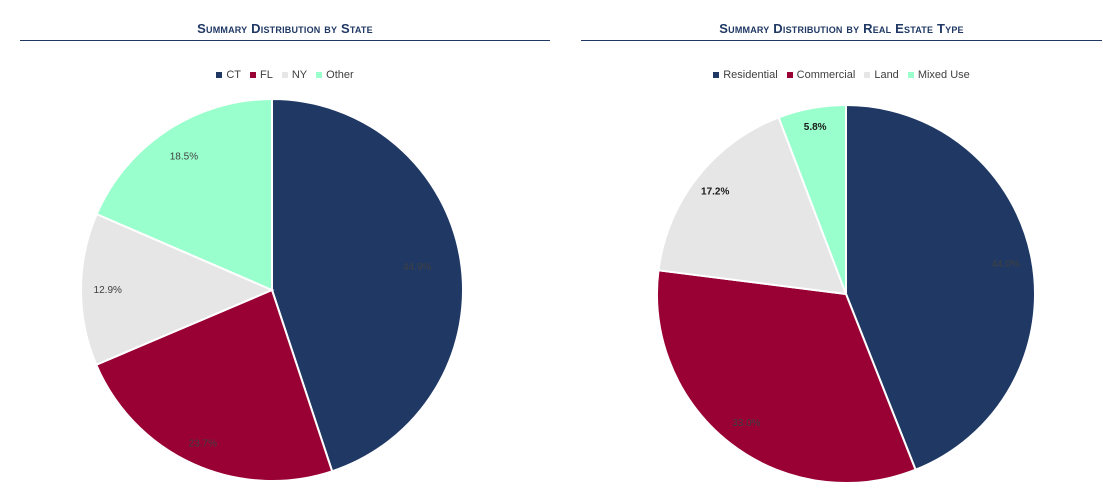 The height and width of the screenshot is (499, 1103). I want to click on legend-item-residential: Residential, so click(745, 75).